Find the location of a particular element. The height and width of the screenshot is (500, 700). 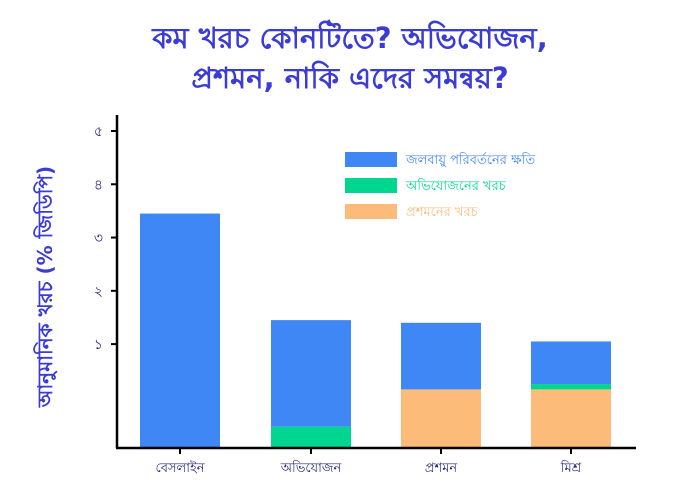

y-axis-label: আনুমানিক খরচ (% জিডিপি) is located at coordinates (45, 287).